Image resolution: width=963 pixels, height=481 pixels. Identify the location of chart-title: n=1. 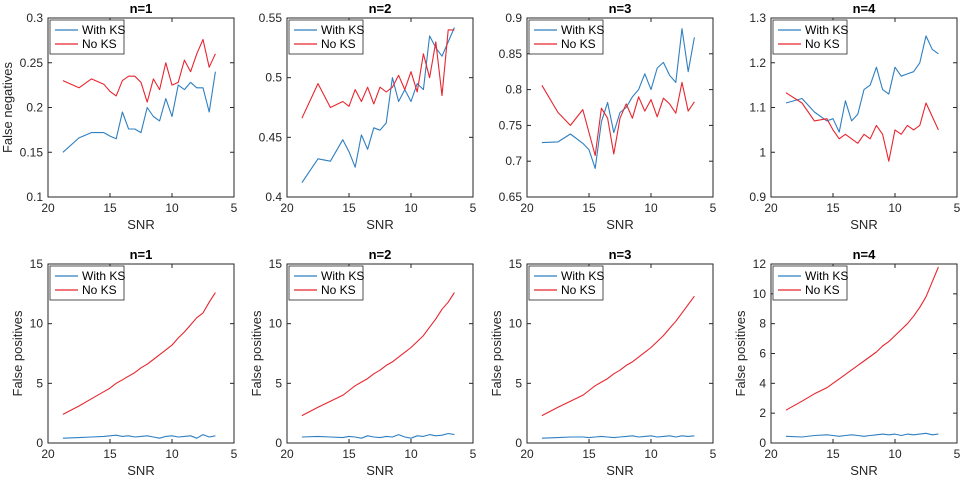
(141, 8).